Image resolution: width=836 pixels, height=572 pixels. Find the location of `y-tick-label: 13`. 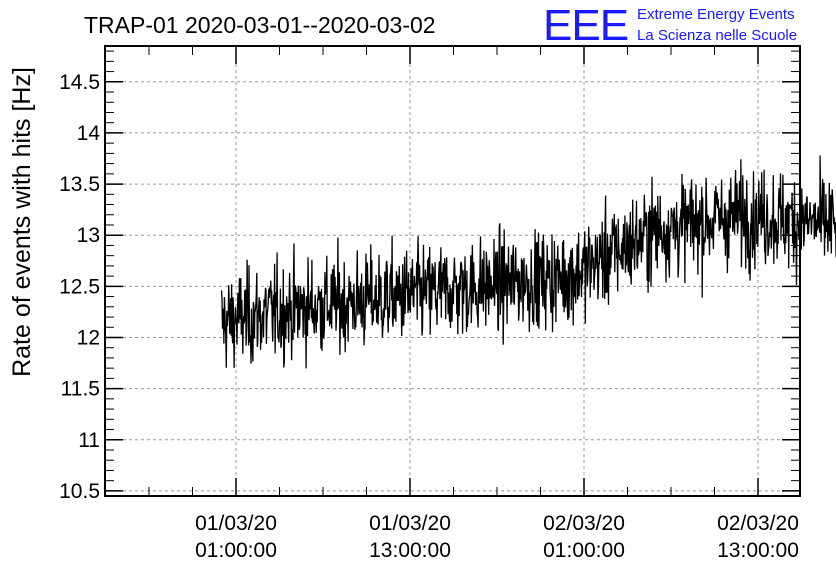

y-tick-label: 13 is located at coordinates (88, 235).